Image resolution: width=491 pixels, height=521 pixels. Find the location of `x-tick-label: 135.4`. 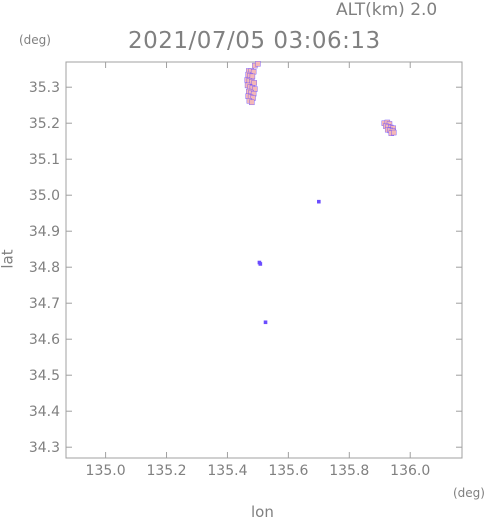

x-tick-label: 135.4 is located at coordinates (227, 471).